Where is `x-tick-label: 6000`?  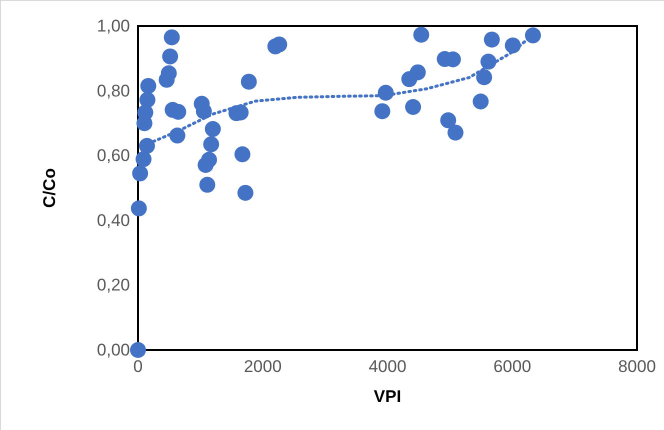
x-tick-label: 6000 is located at coordinates (512, 366).